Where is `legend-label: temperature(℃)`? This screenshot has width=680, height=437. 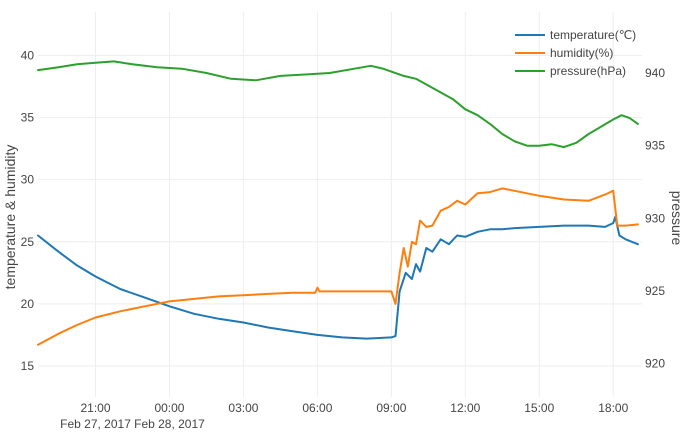 legend-label: temperature(℃) is located at coordinates (593, 35).